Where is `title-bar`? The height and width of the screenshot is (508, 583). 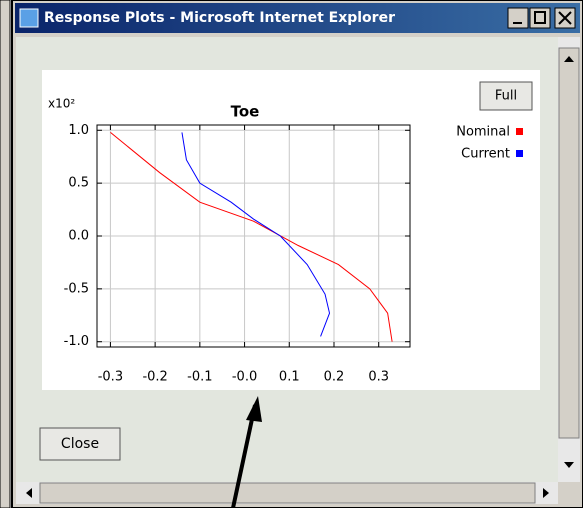 title-bar is located at coordinates (297, 18).